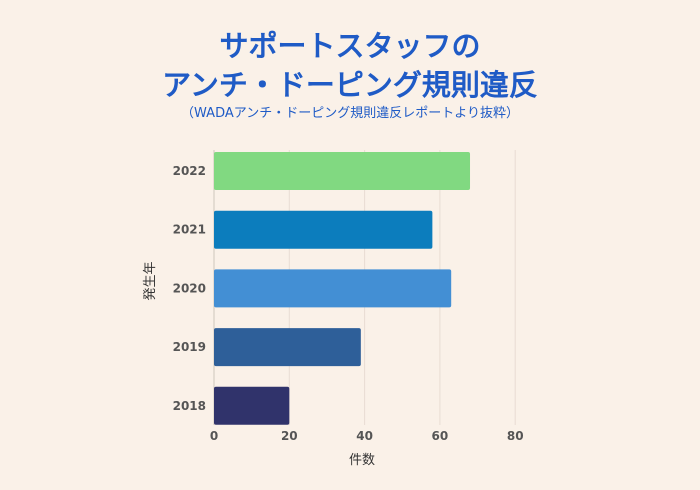 Image resolution: width=700 pixels, height=490 pixels. What do you see at coordinates (150, 280) in the screenshot?
I see `y-axis-label: 発生年` at bounding box center [150, 280].